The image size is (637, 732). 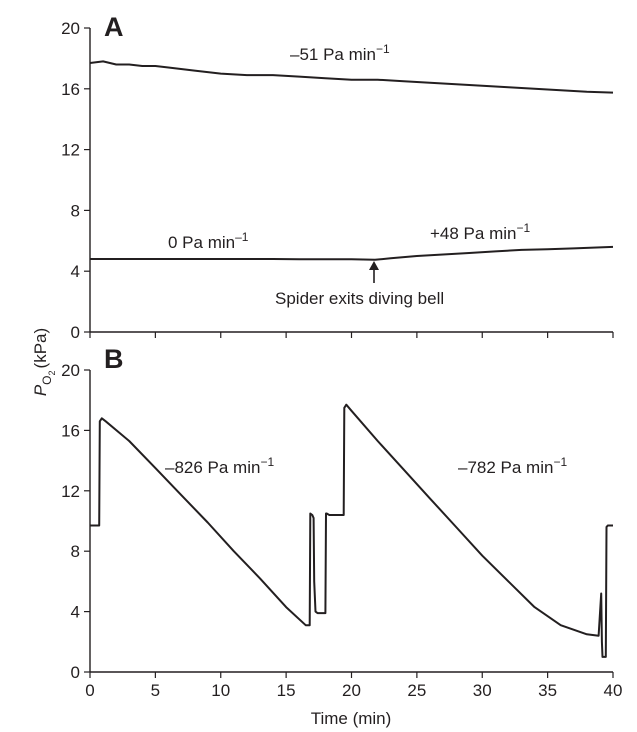 I want to click on panel-b-x-tick-label: 35, so click(x=547, y=690).